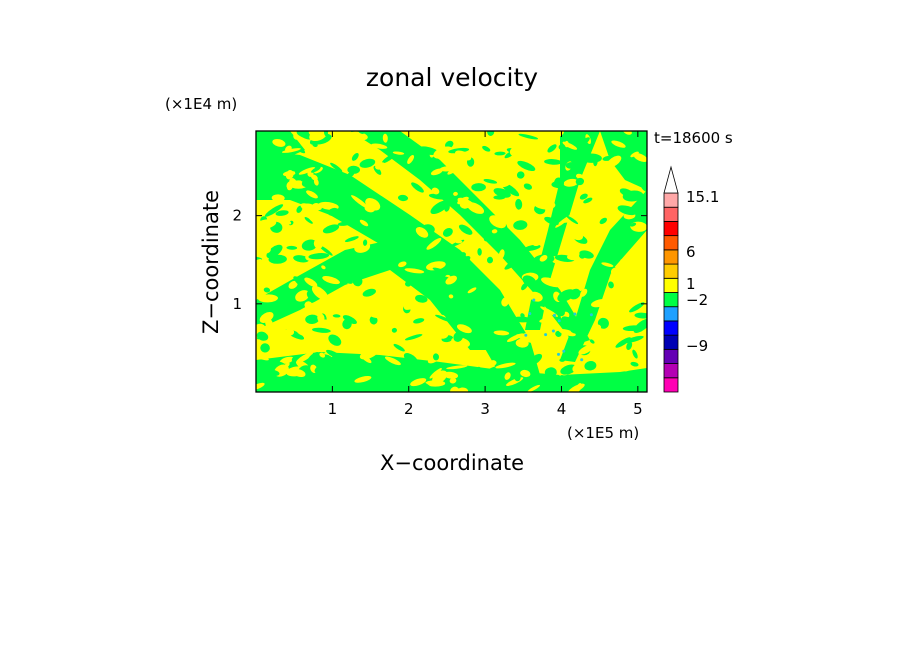  Describe the element at coordinates (237, 216) in the screenshot. I see `y-tick-label: 2` at that location.